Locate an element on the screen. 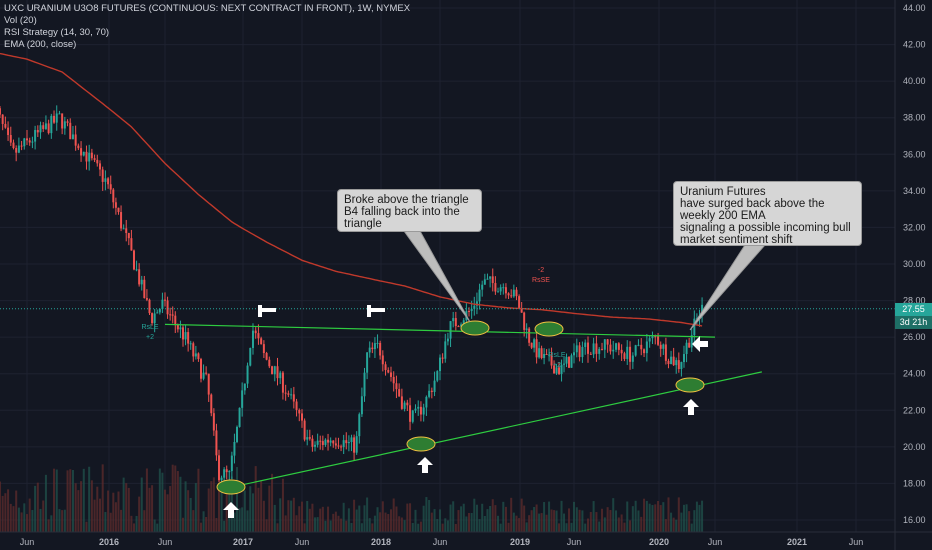 This screenshot has height=550, width=932. countdown-tag: 3d 21h is located at coordinates (913, 322).